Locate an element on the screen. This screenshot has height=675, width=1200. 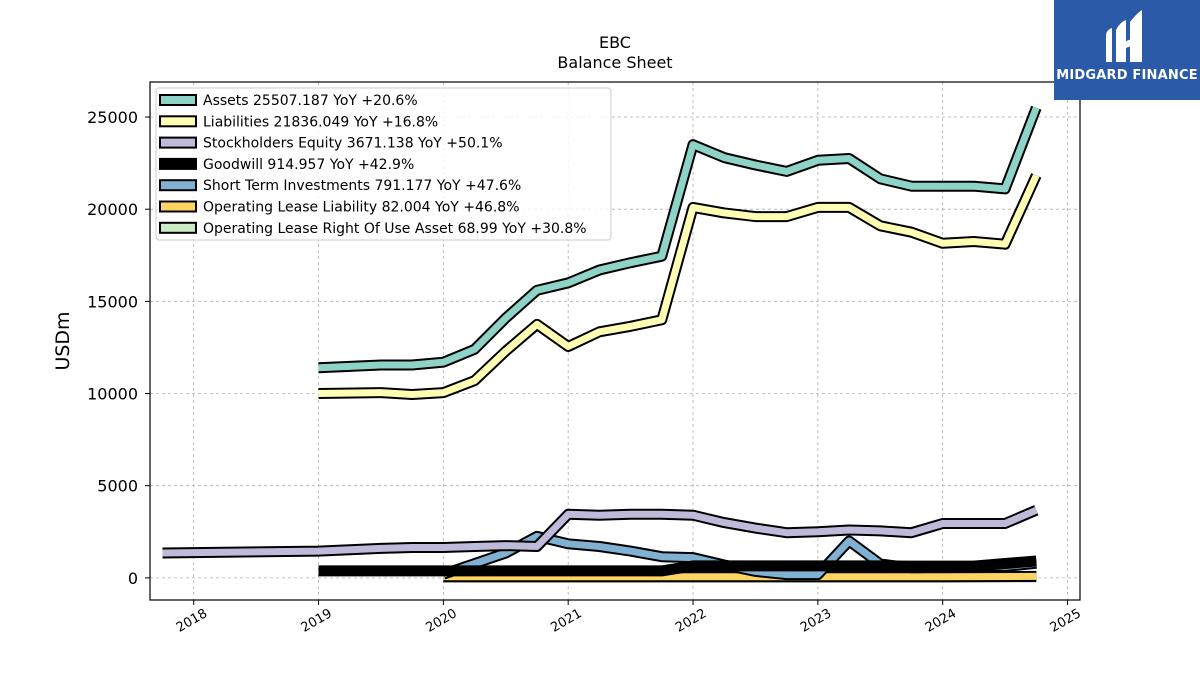
legend-swatch-assets is located at coordinates (178, 100).